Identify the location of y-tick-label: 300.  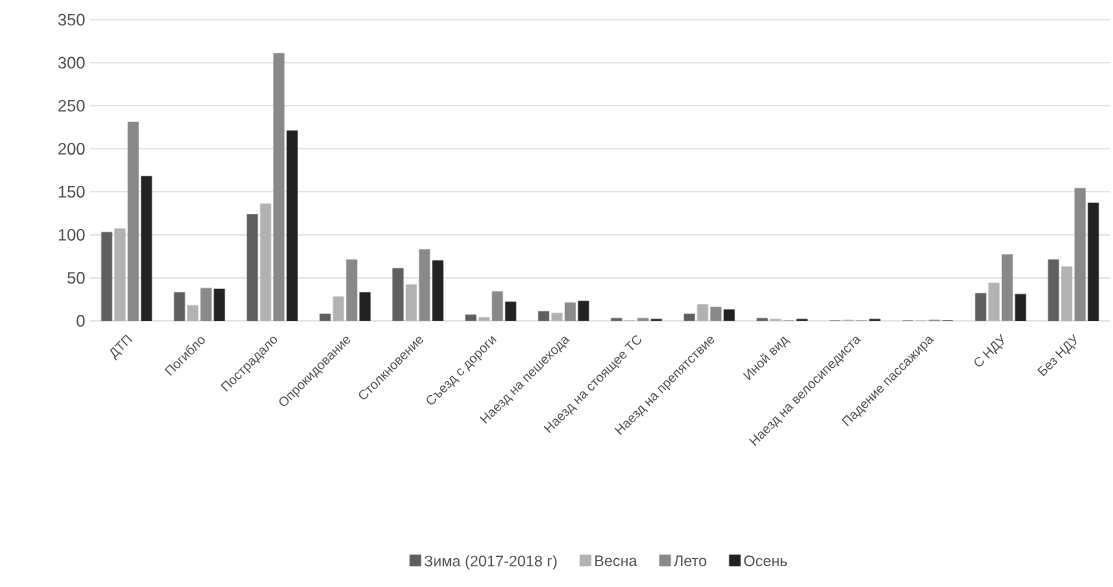
(71, 62).